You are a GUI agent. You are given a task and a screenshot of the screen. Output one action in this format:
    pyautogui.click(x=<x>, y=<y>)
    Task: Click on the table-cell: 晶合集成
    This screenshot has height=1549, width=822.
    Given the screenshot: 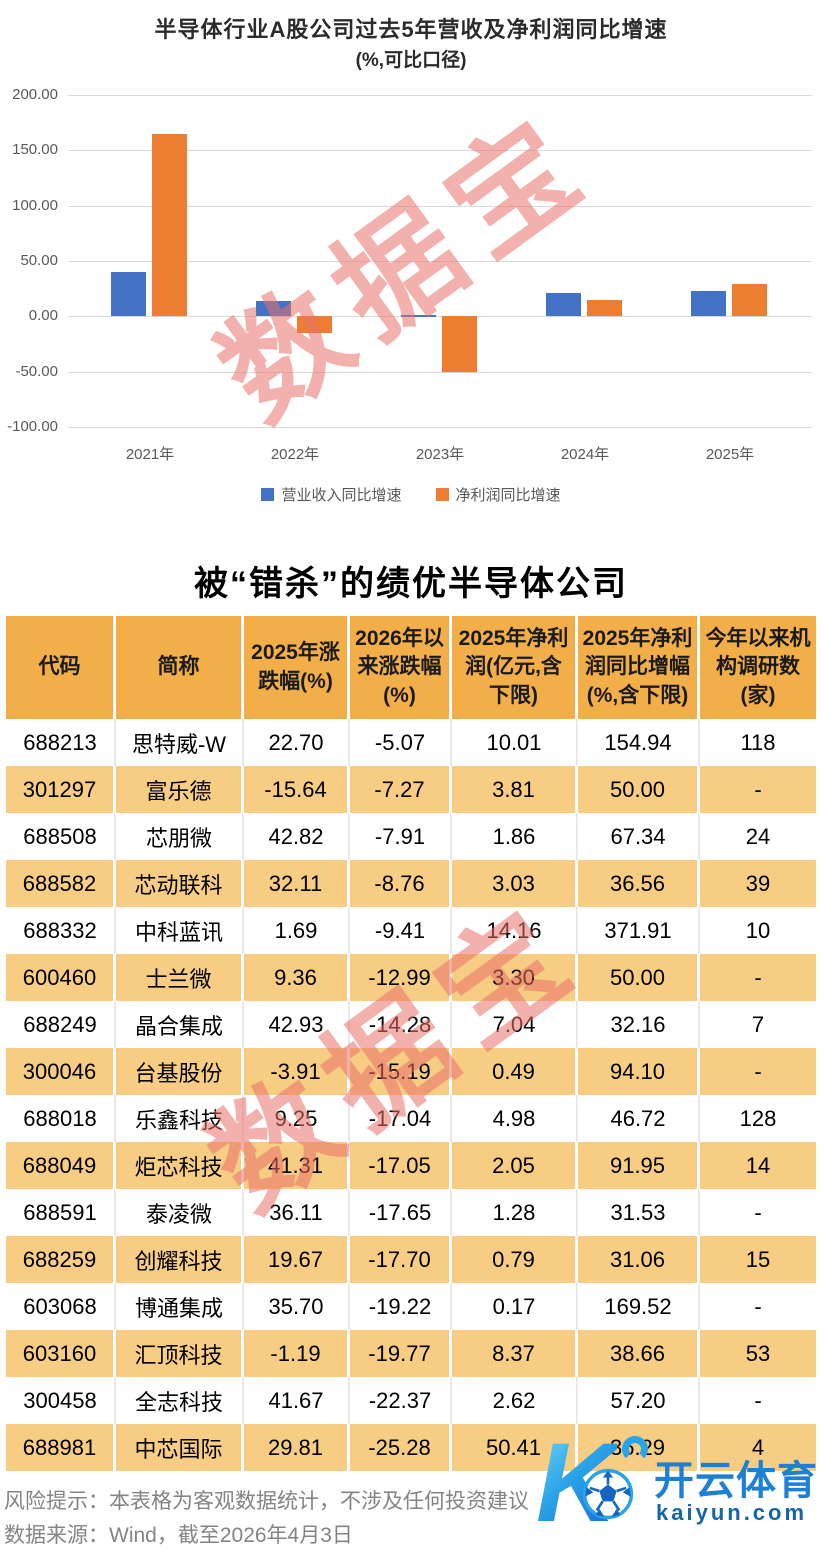 What is the action you would take?
    pyautogui.click(x=180, y=1024)
    